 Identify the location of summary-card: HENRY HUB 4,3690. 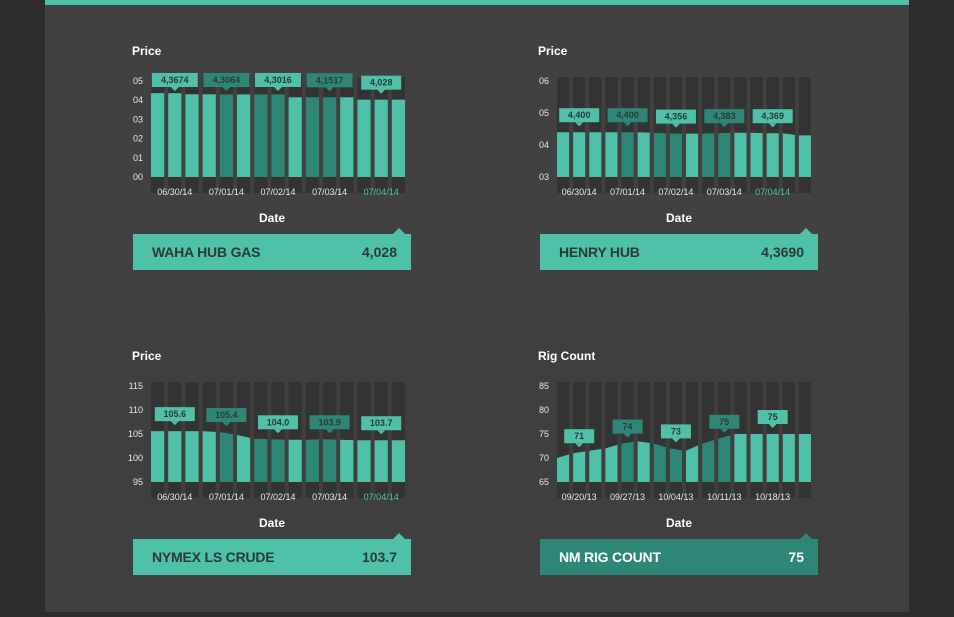
(679, 249).